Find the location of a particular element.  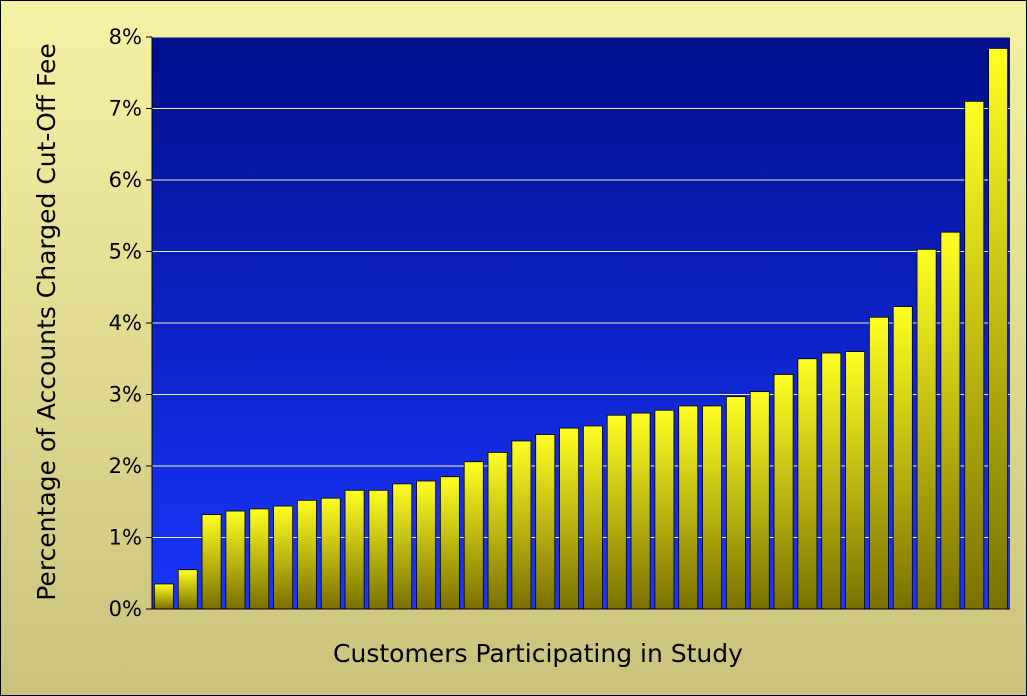

y-tick-label: 6% is located at coordinates (125, 180).